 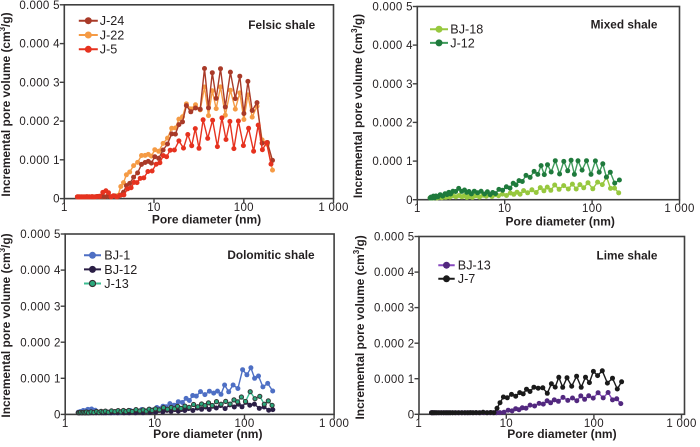 What do you see at coordinates (474, 266) in the screenshot?
I see `svg-text: BJ-13` at bounding box center [474, 266].